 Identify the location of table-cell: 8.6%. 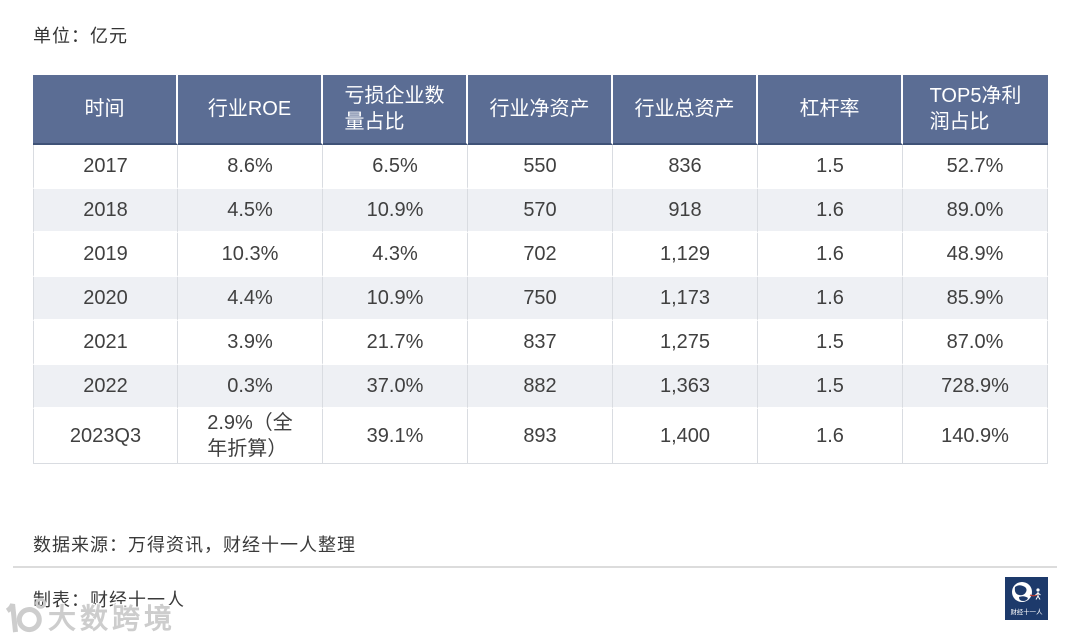
(250, 167).